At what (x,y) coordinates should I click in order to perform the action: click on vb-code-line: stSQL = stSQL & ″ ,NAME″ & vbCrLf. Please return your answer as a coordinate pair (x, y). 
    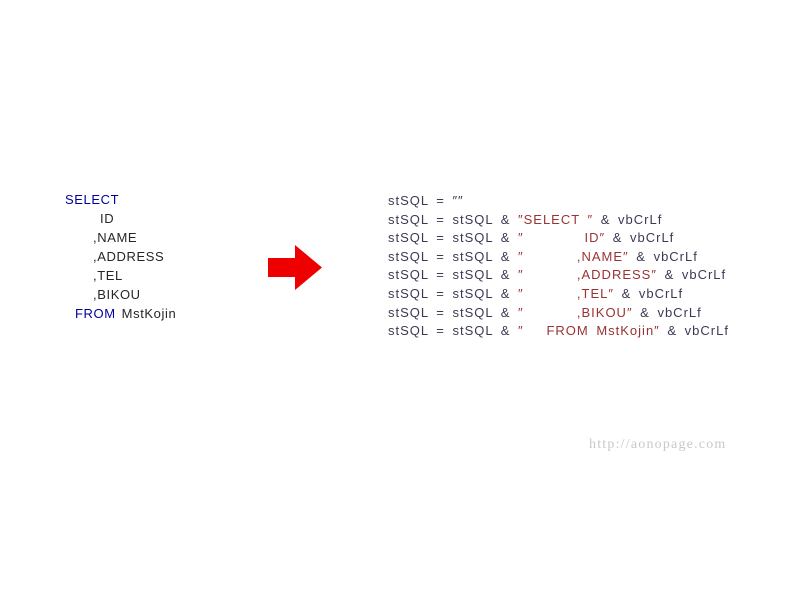
    Looking at the image, I should click on (558, 257).